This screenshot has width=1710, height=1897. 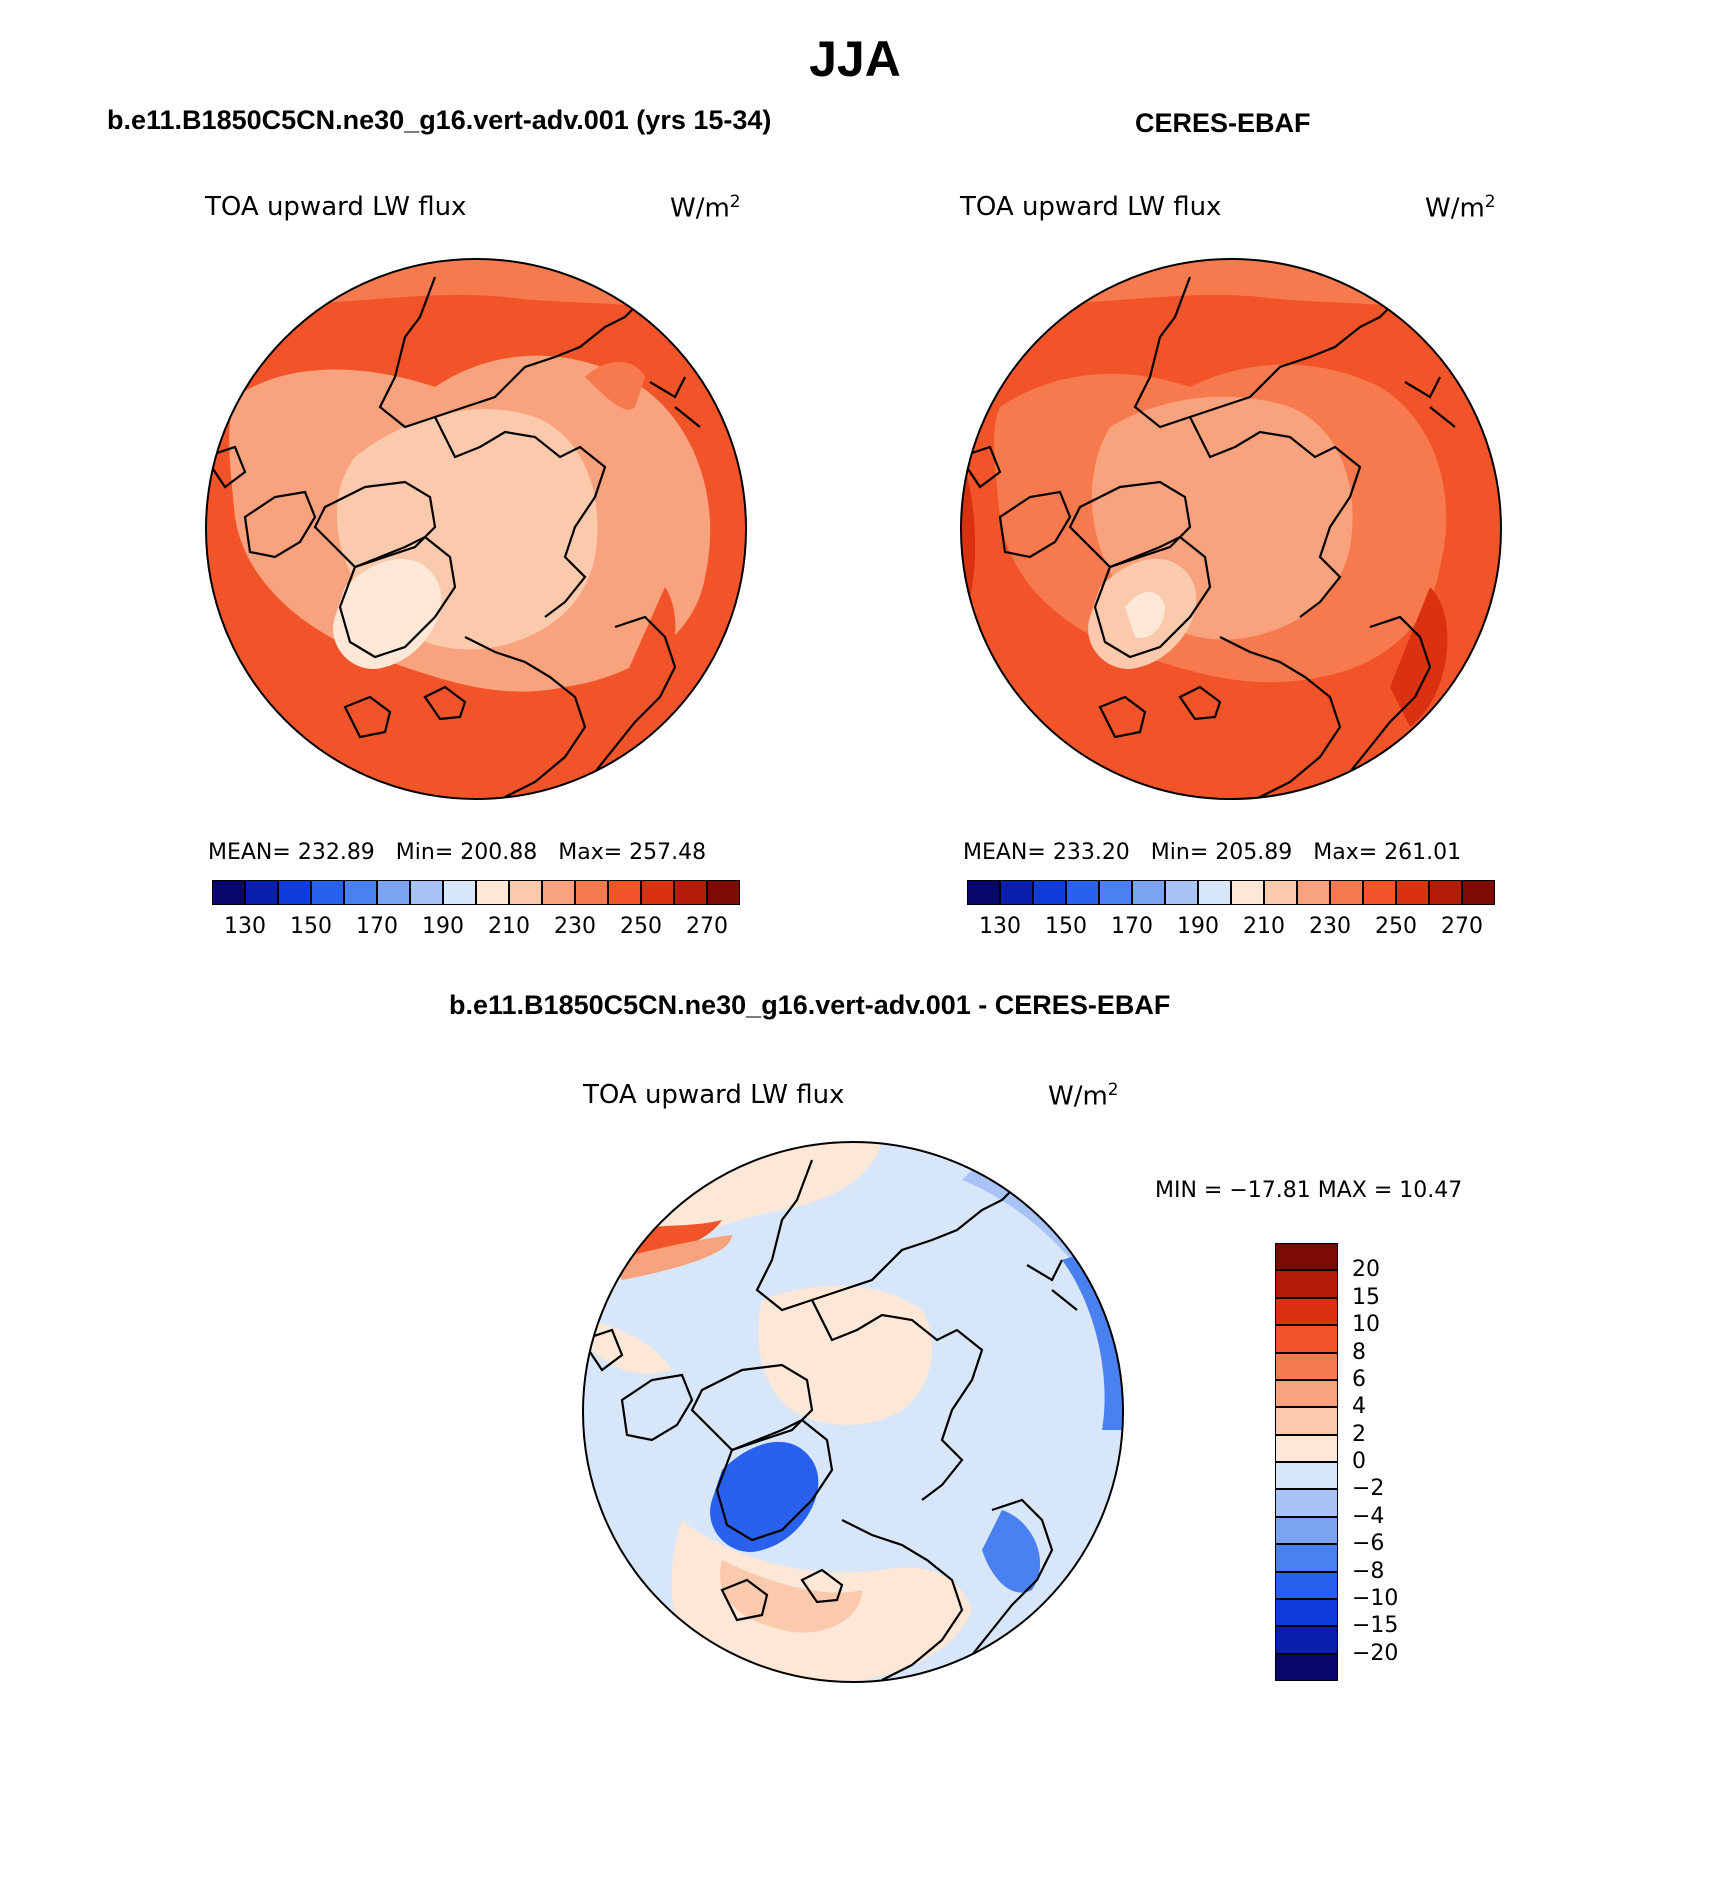 I want to click on map-model-greenland-ice, so click(x=387, y=613).